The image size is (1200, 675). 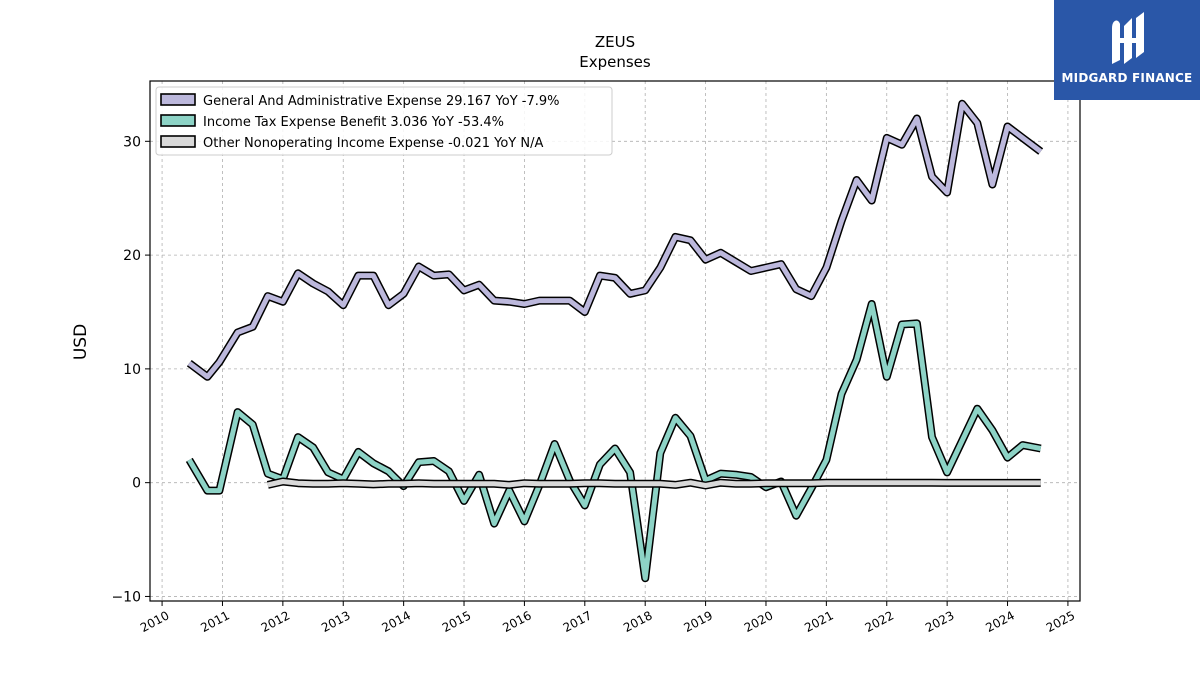 What do you see at coordinates (517, 621) in the screenshot?
I see `x-tick-label: 2016` at bounding box center [517, 621].